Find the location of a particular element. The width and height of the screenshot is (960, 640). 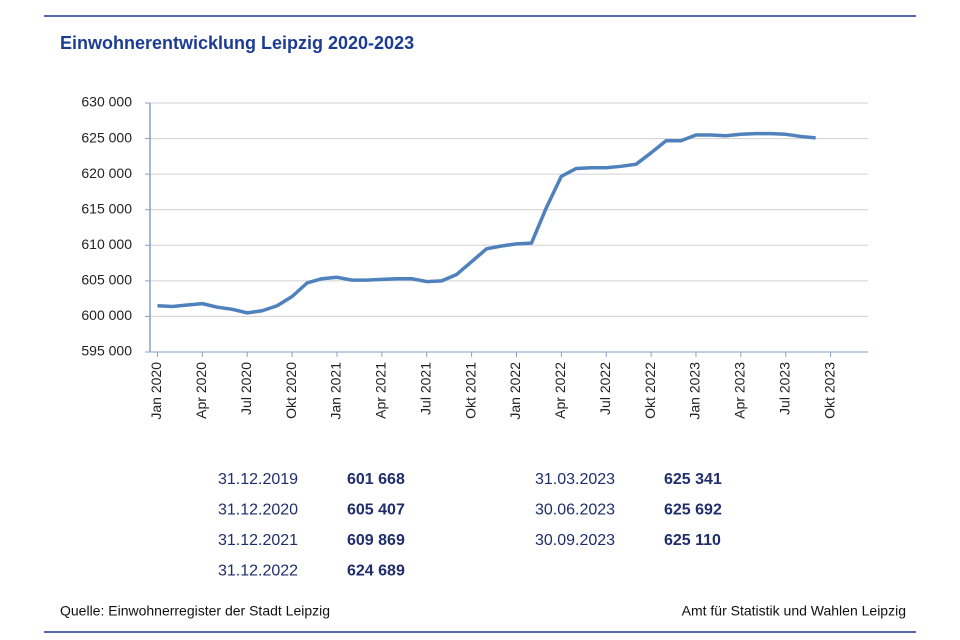

summary-value: 609 869 is located at coordinates (376, 540).